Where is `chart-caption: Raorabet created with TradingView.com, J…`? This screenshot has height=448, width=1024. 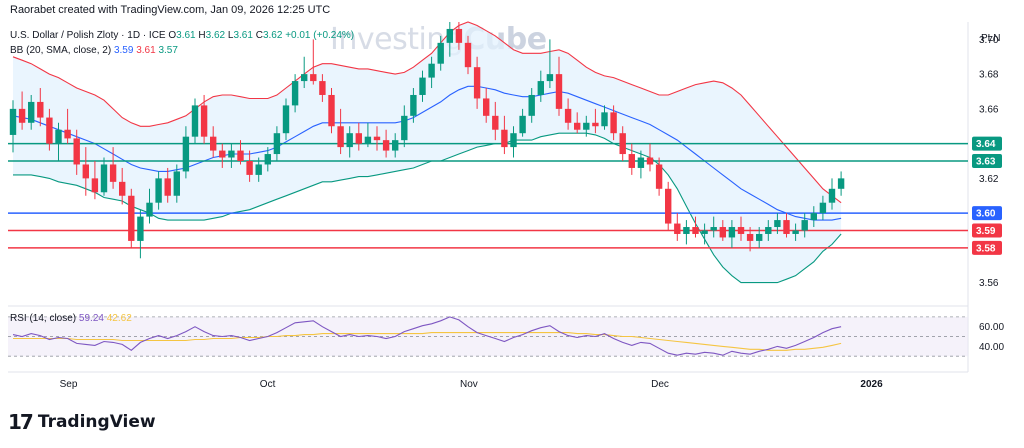 chart-caption: Raorabet created with TradingView.com, J… is located at coordinates (170, 10).